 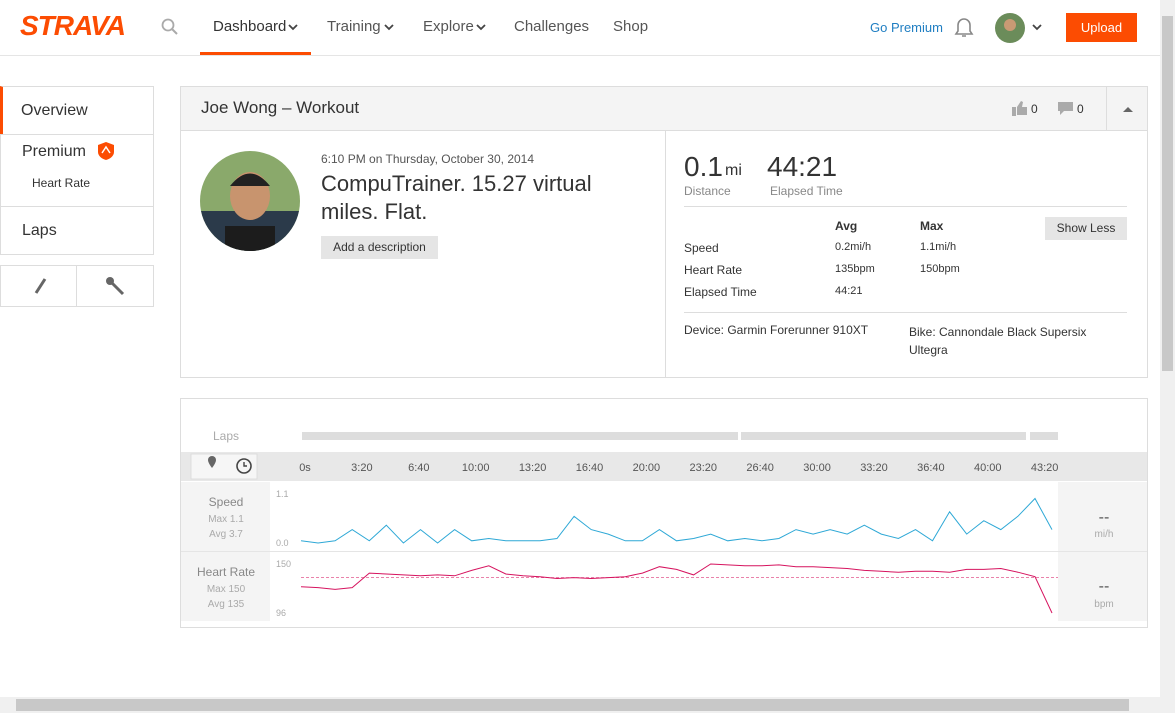 I want to click on x-tick-label: 20:00, so click(x=647, y=468).